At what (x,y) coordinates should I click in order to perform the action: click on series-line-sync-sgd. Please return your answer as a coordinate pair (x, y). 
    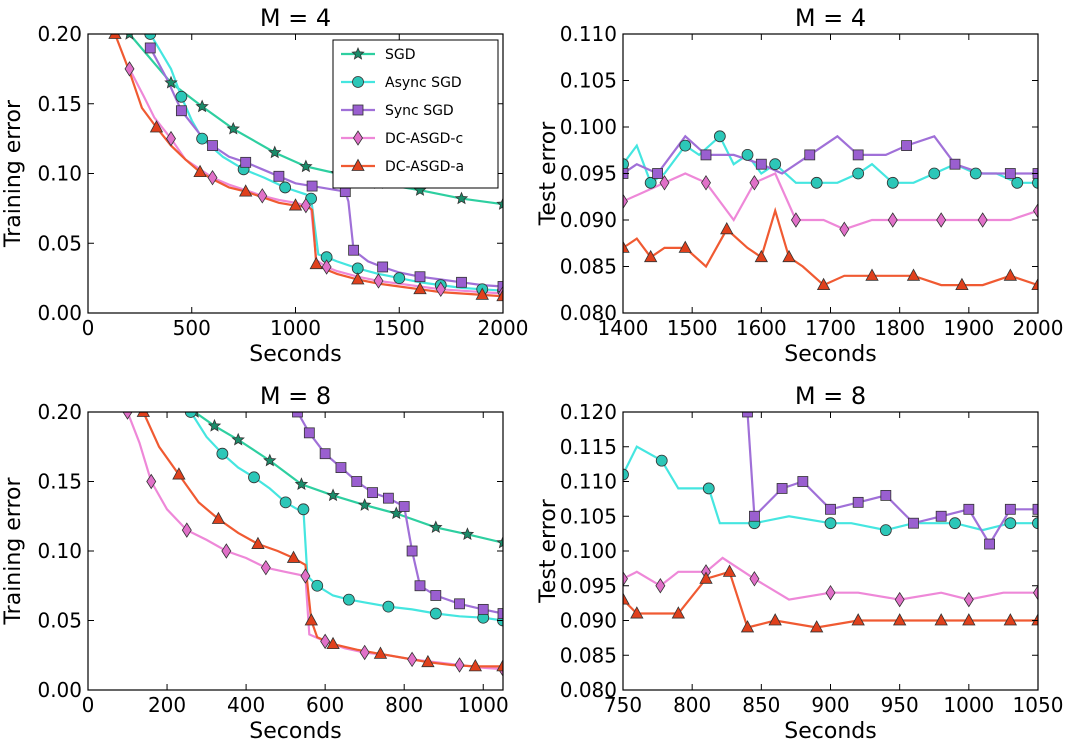
    Looking at the image, I should click on (892, 479).